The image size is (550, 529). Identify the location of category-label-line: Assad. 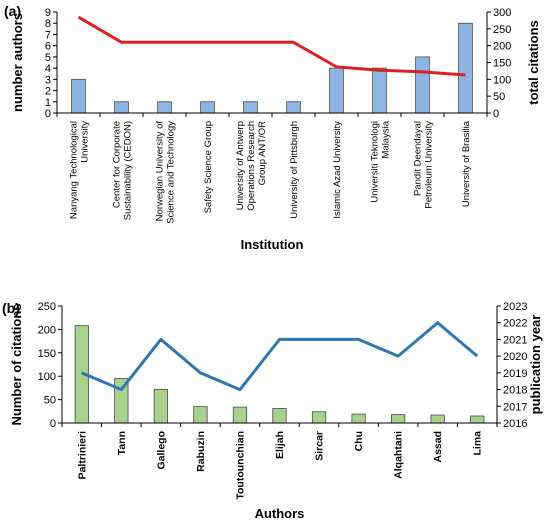
(438, 447).